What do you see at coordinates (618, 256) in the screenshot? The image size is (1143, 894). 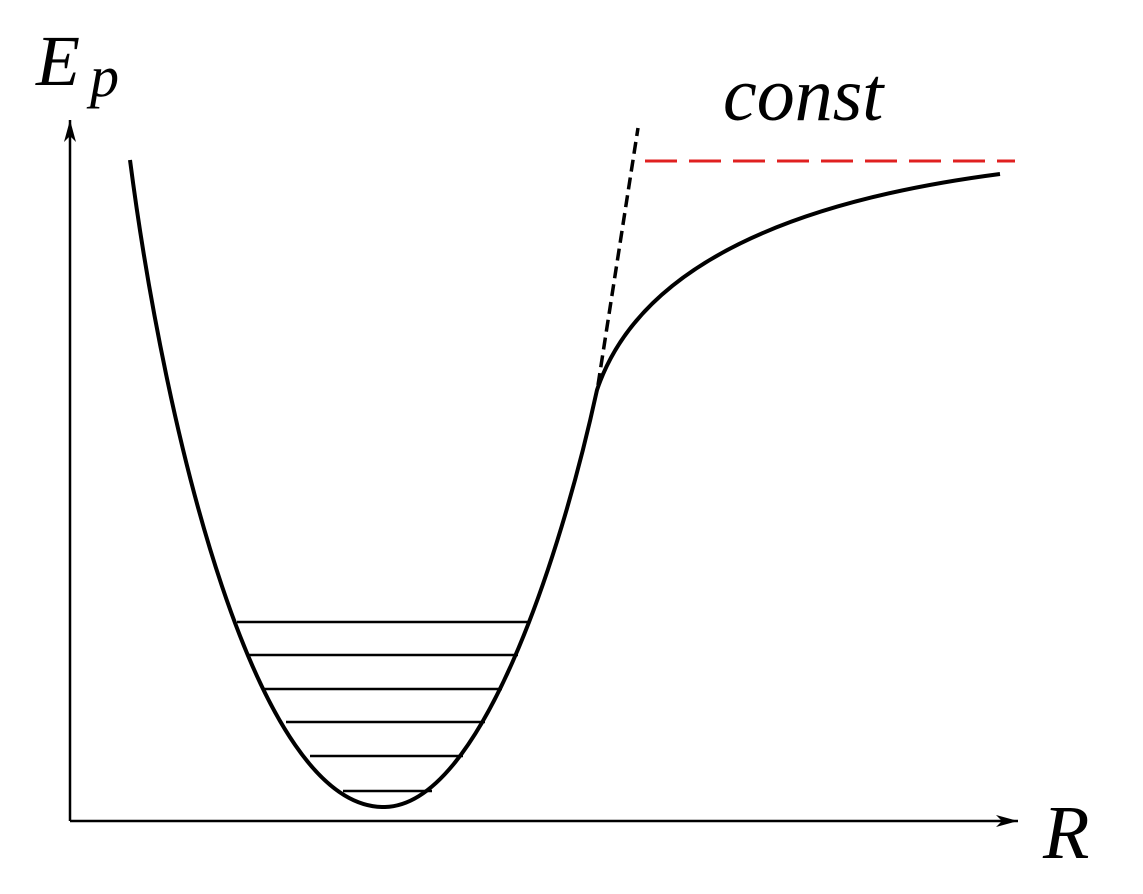 I see `harmonic-extension` at bounding box center [618, 256].